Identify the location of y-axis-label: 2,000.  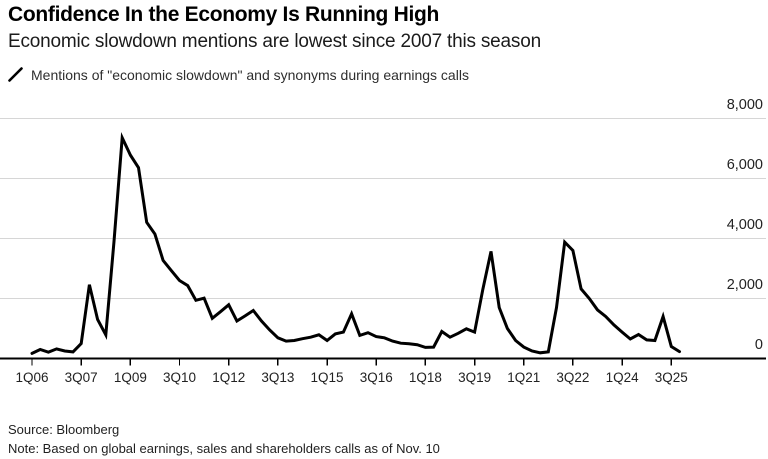
(744, 284).